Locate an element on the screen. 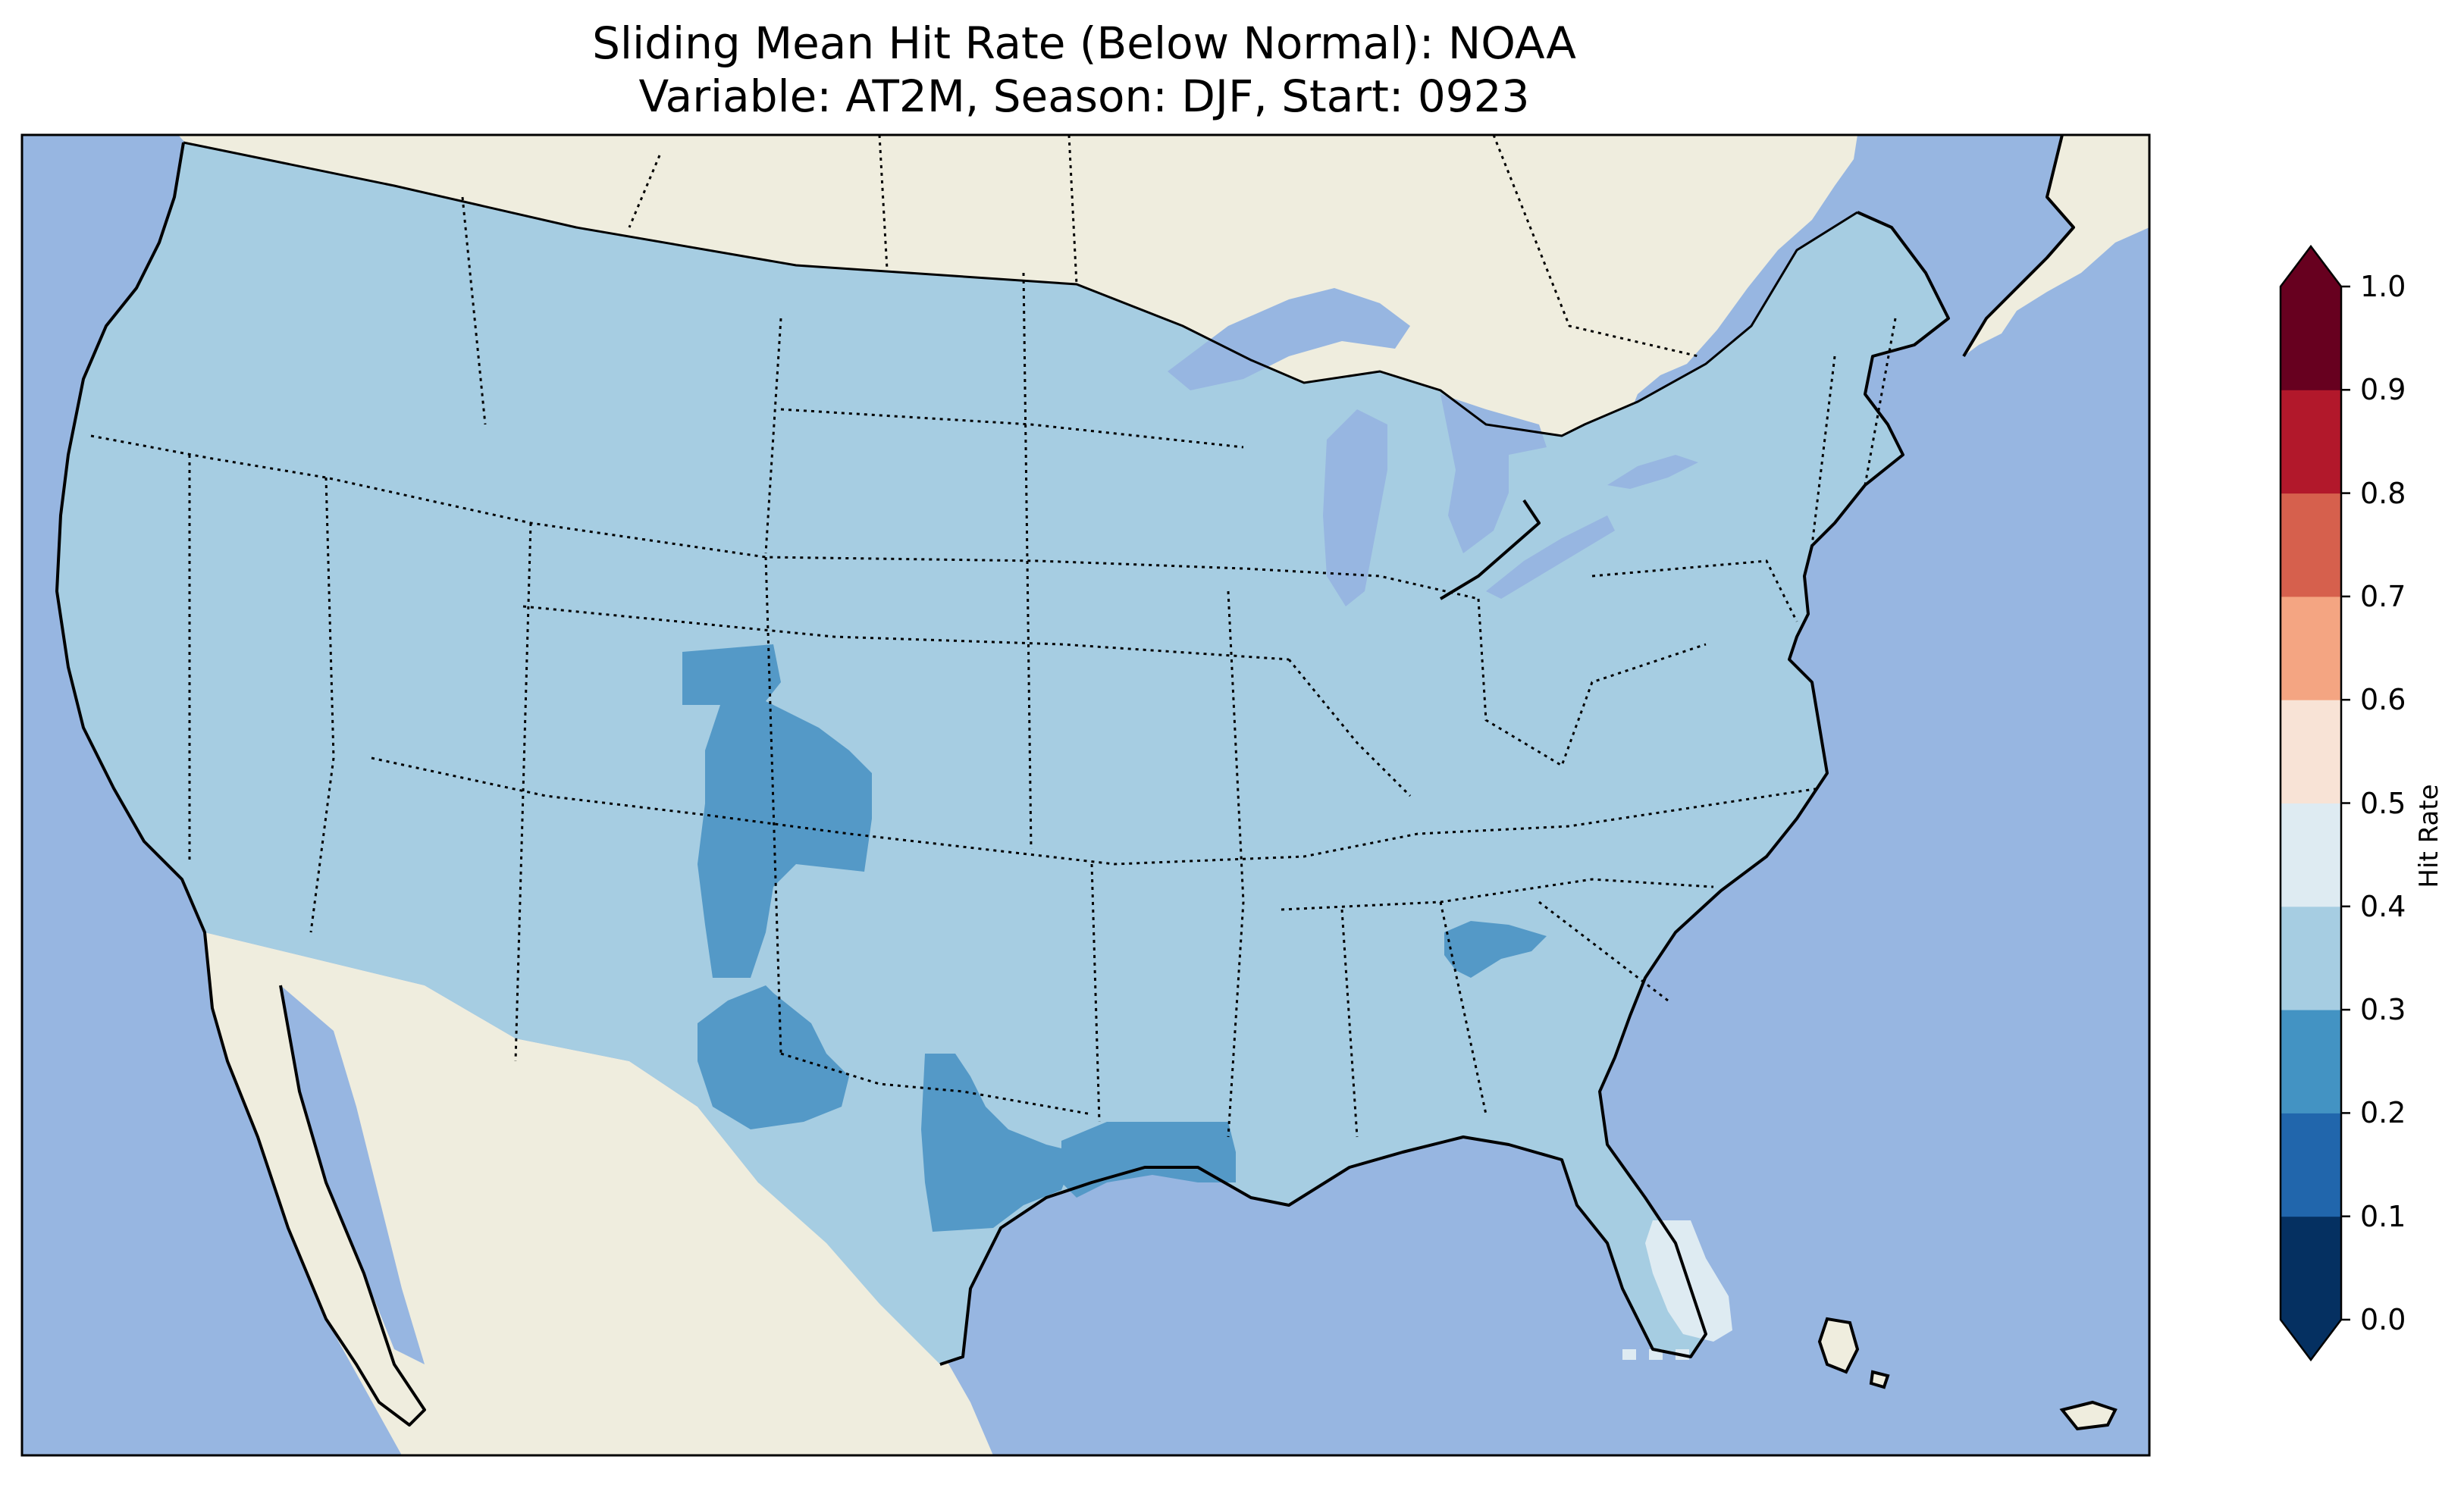 Image resolution: width=2464 pixels, height=1494 pixels. colorbar-extend-min is located at coordinates (2311, 1340).